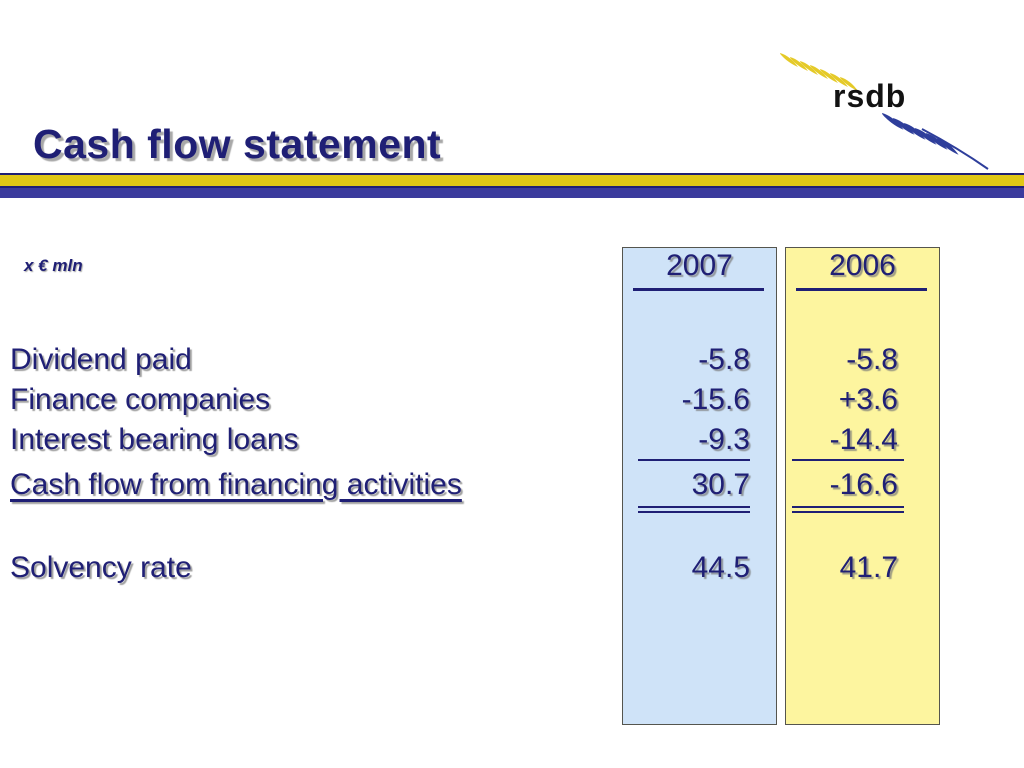  I want to click on divider-top-line, so click(512, 174).